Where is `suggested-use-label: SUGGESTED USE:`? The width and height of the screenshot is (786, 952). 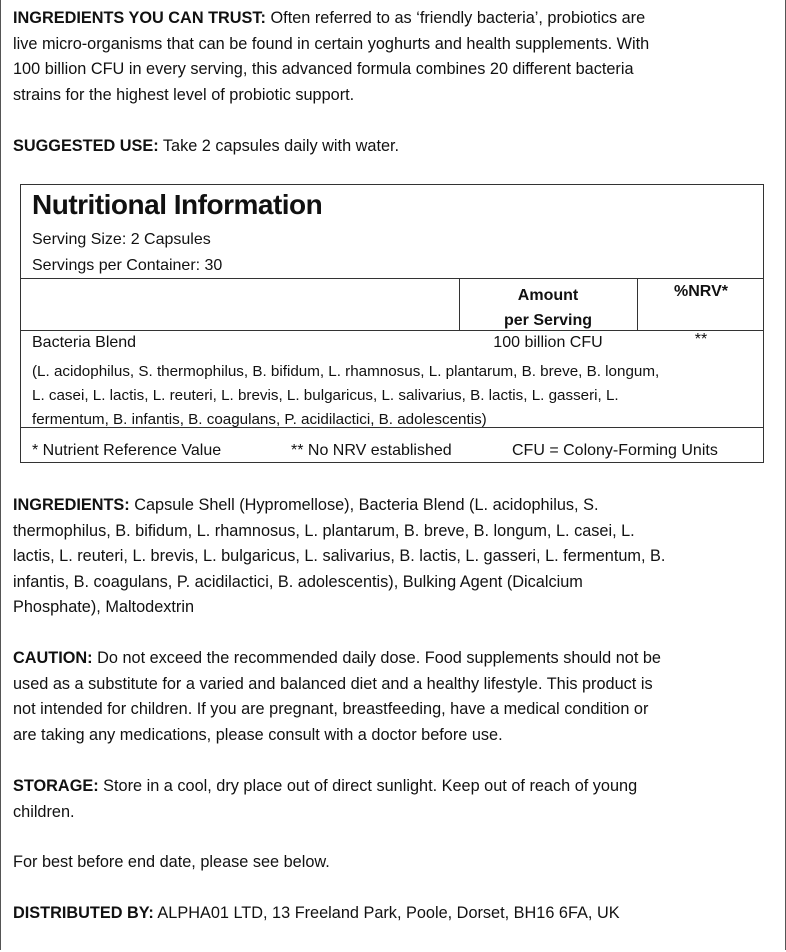 suggested-use-label: SUGGESTED USE: is located at coordinates (86, 146).